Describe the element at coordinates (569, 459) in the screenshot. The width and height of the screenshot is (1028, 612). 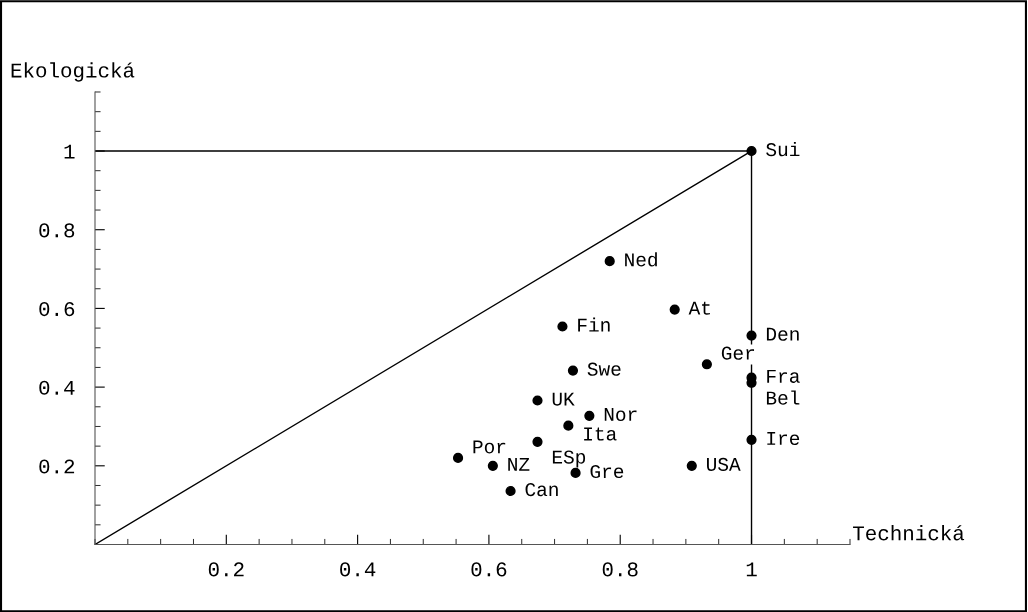
I see `annotation: ESp` at that location.